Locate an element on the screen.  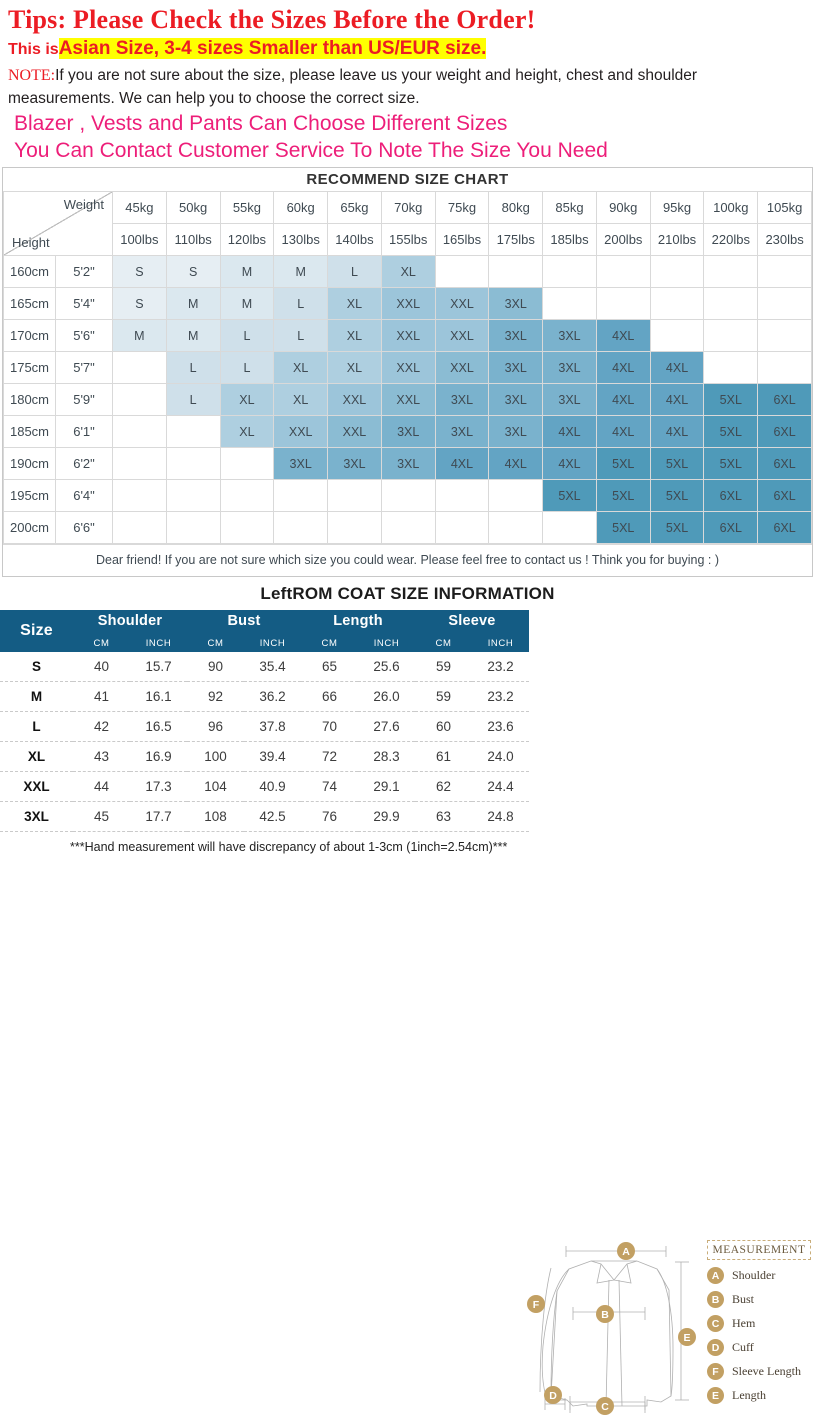
height-cm-cell: 190cm is located at coordinates (29, 464).